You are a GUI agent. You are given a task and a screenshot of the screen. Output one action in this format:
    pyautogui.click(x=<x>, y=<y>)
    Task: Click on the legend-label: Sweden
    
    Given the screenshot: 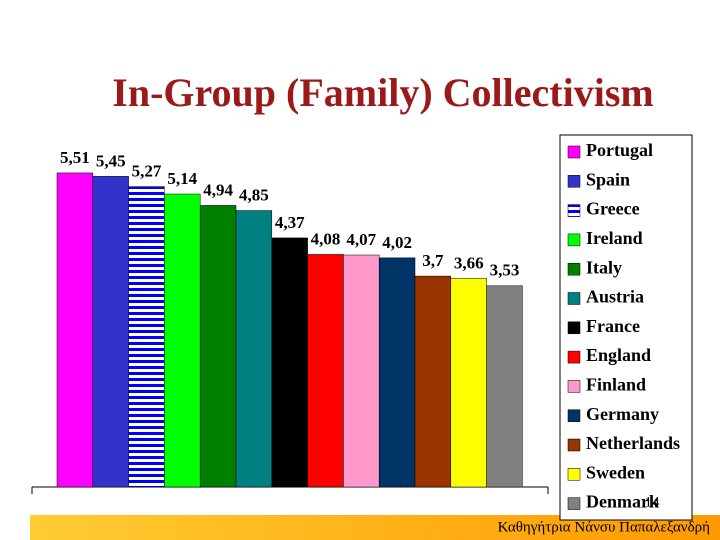 What is the action you would take?
    pyautogui.click(x=615, y=472)
    